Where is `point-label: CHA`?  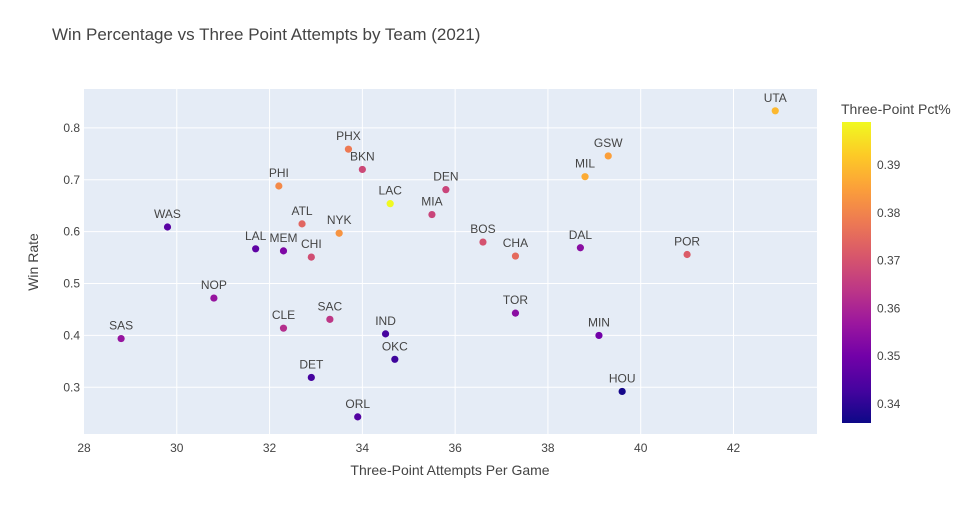 point-label: CHA is located at coordinates (515, 243).